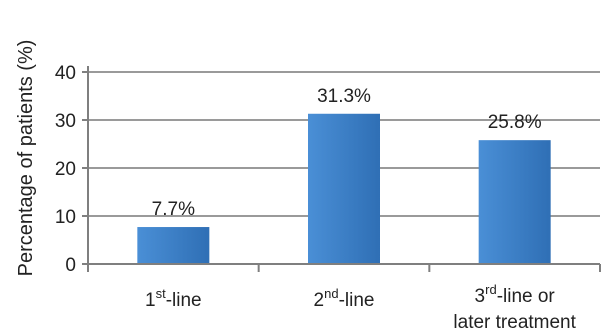 Image resolution: width=609 pixels, height=336 pixels. What do you see at coordinates (514, 322) in the screenshot?
I see `x-tick-label-line2: later treatment` at bounding box center [514, 322].